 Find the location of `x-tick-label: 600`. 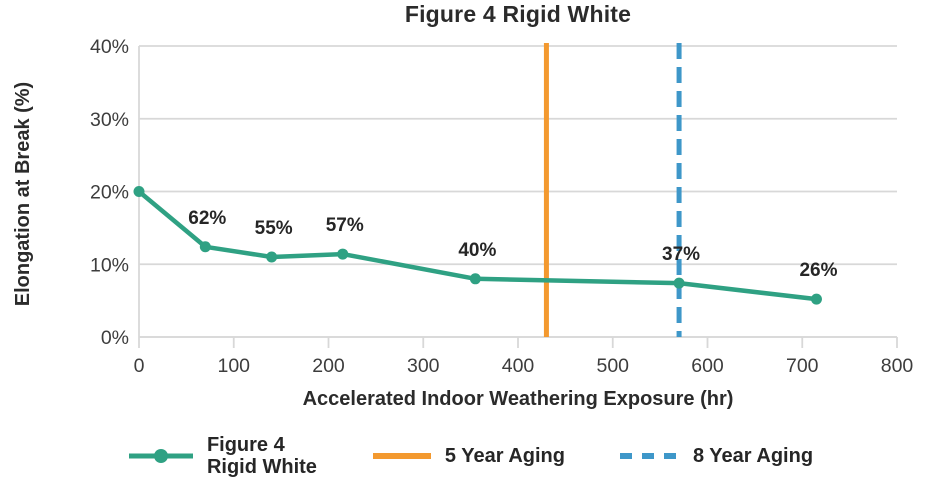

x-tick-label: 600 is located at coordinates (707, 366).